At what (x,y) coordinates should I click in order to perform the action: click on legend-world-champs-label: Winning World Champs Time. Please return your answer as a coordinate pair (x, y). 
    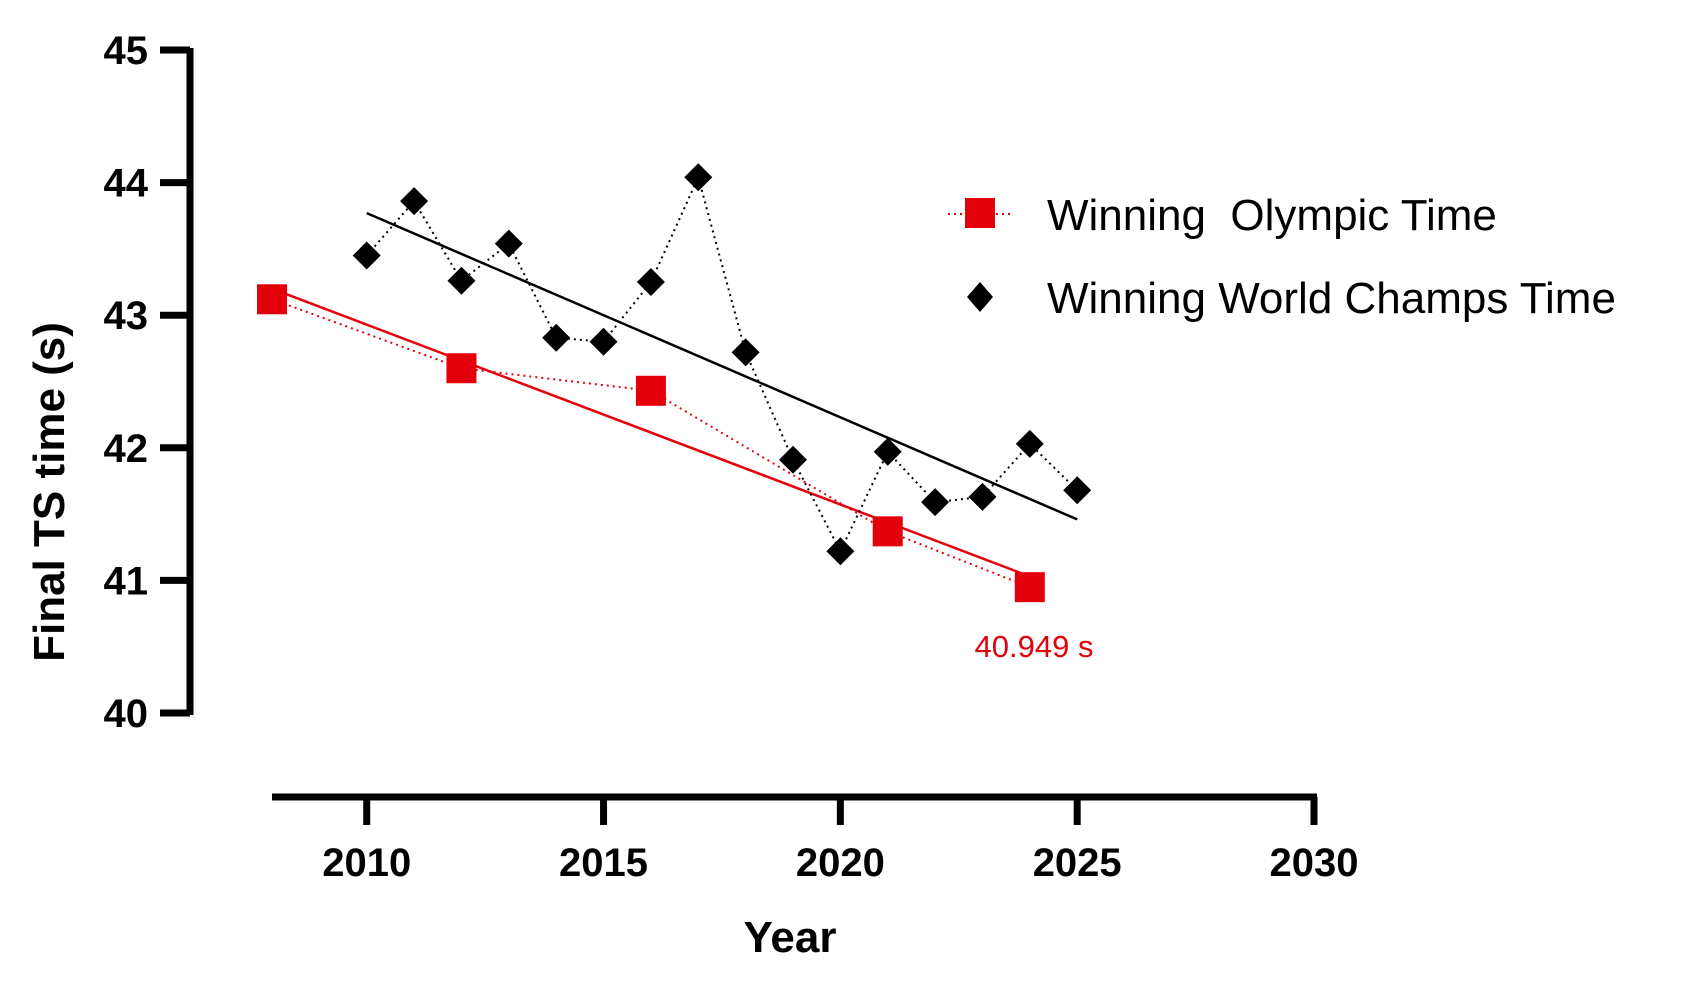
    Looking at the image, I should click on (1331, 298).